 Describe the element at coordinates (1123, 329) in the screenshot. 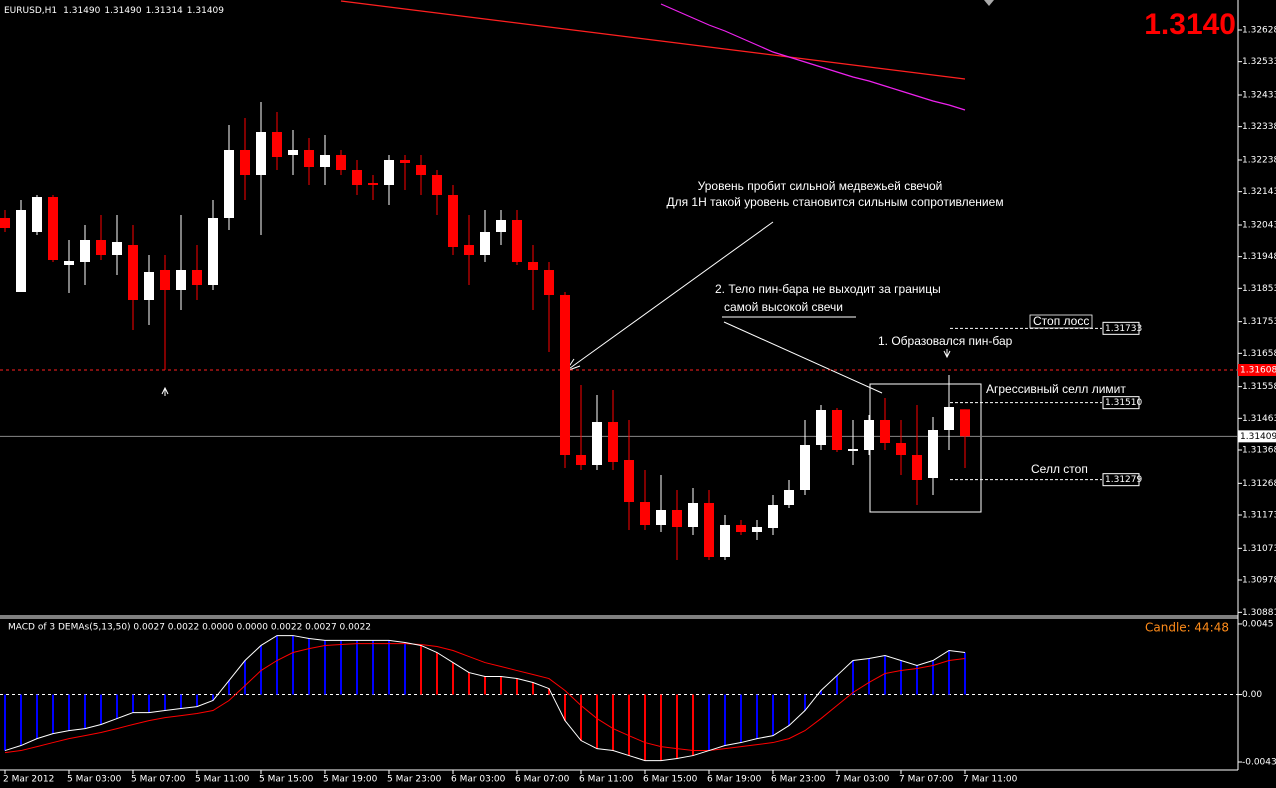

I see `order-level-label: 1.31733` at that location.